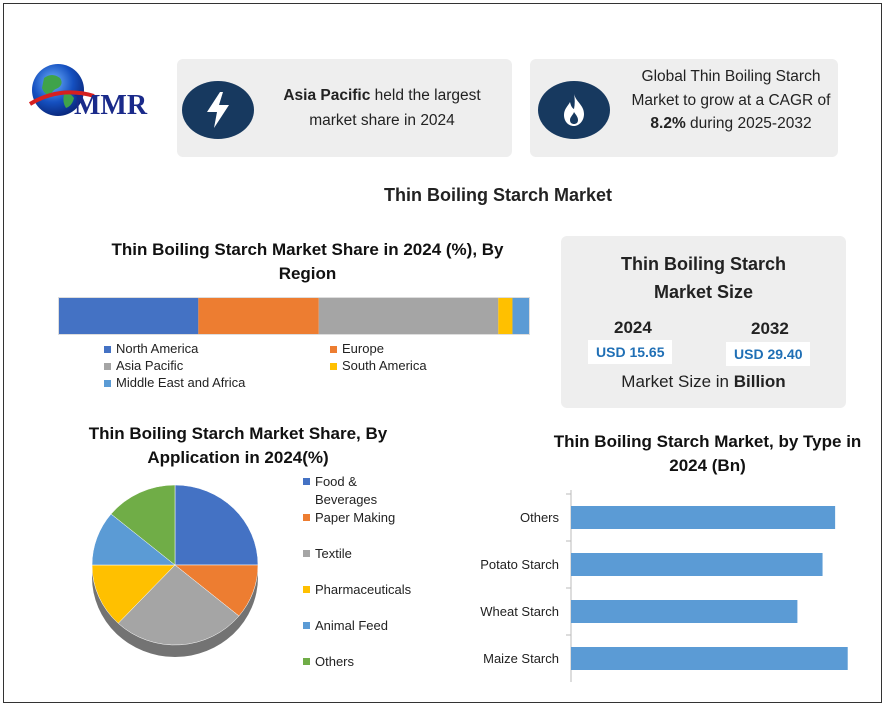 The height and width of the screenshot is (708, 887). What do you see at coordinates (111, 105) in the screenshot?
I see `logo-text: MMR` at bounding box center [111, 105].